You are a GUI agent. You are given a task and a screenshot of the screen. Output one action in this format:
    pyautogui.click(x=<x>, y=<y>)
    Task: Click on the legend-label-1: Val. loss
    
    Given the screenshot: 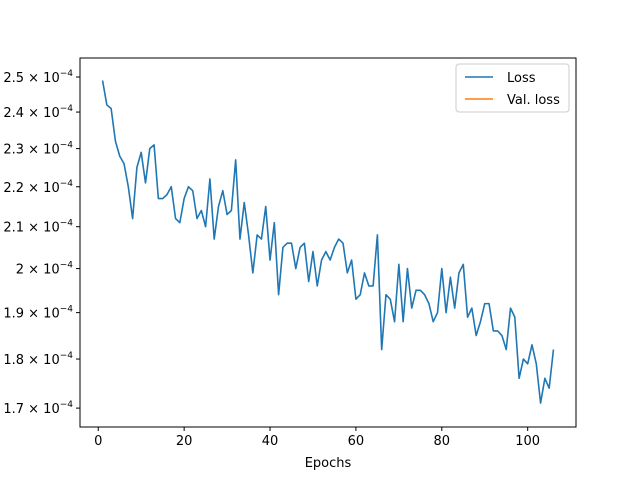 What is the action you would take?
    pyautogui.click(x=533, y=100)
    